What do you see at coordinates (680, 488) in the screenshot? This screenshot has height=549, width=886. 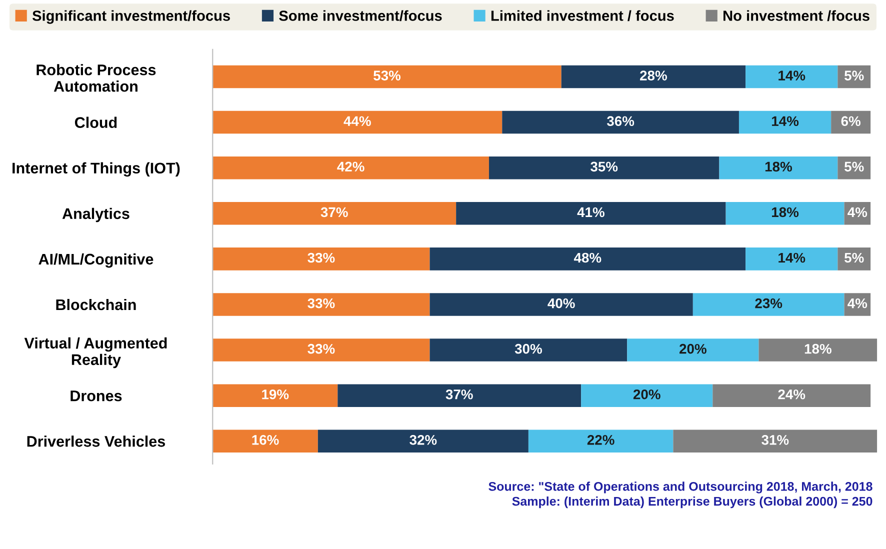 I see `source-note: Source: "State of Operations and Outsourcing 2018, March, 2018` at bounding box center [680, 488].